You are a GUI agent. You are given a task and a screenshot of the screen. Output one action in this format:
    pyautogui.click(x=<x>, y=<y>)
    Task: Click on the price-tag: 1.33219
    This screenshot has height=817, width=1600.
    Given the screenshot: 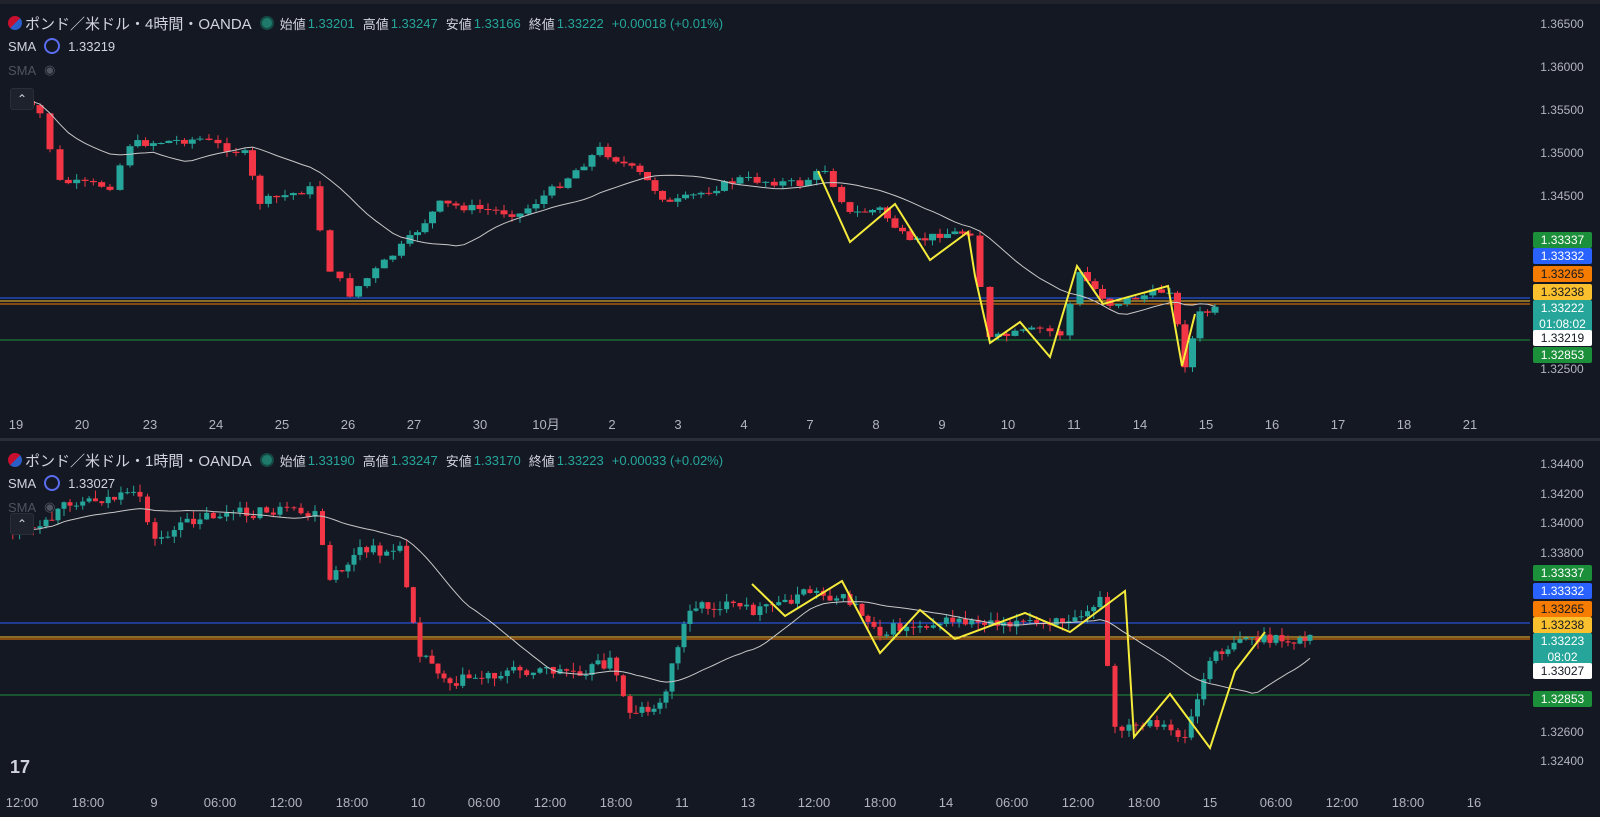 What is the action you would take?
    pyautogui.click(x=1562, y=338)
    